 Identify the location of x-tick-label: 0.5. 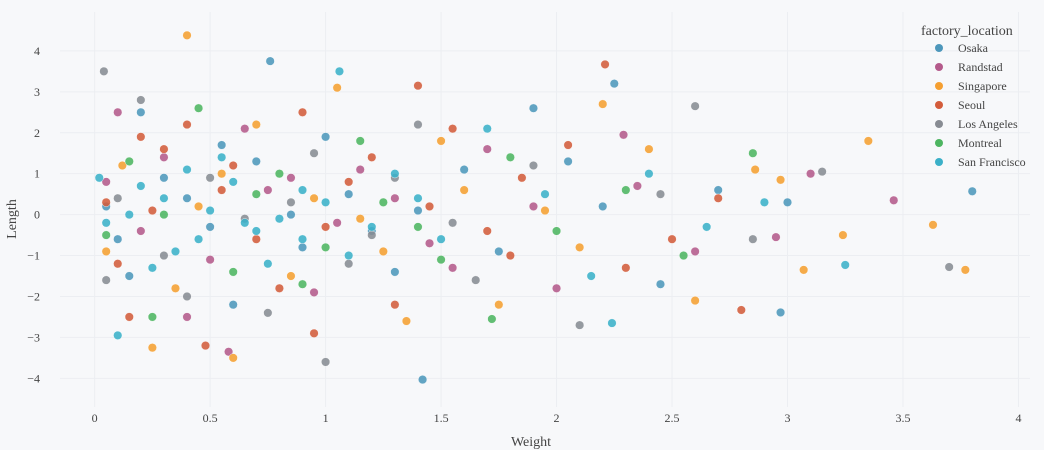
(210, 418).